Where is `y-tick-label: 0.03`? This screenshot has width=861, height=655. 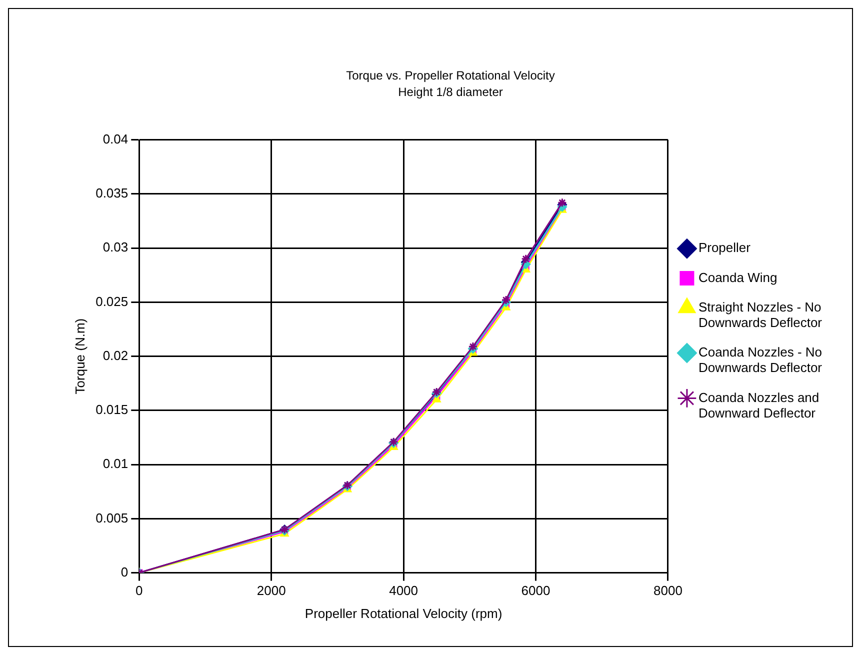
y-tick-label: 0.03 is located at coordinates (115, 247).